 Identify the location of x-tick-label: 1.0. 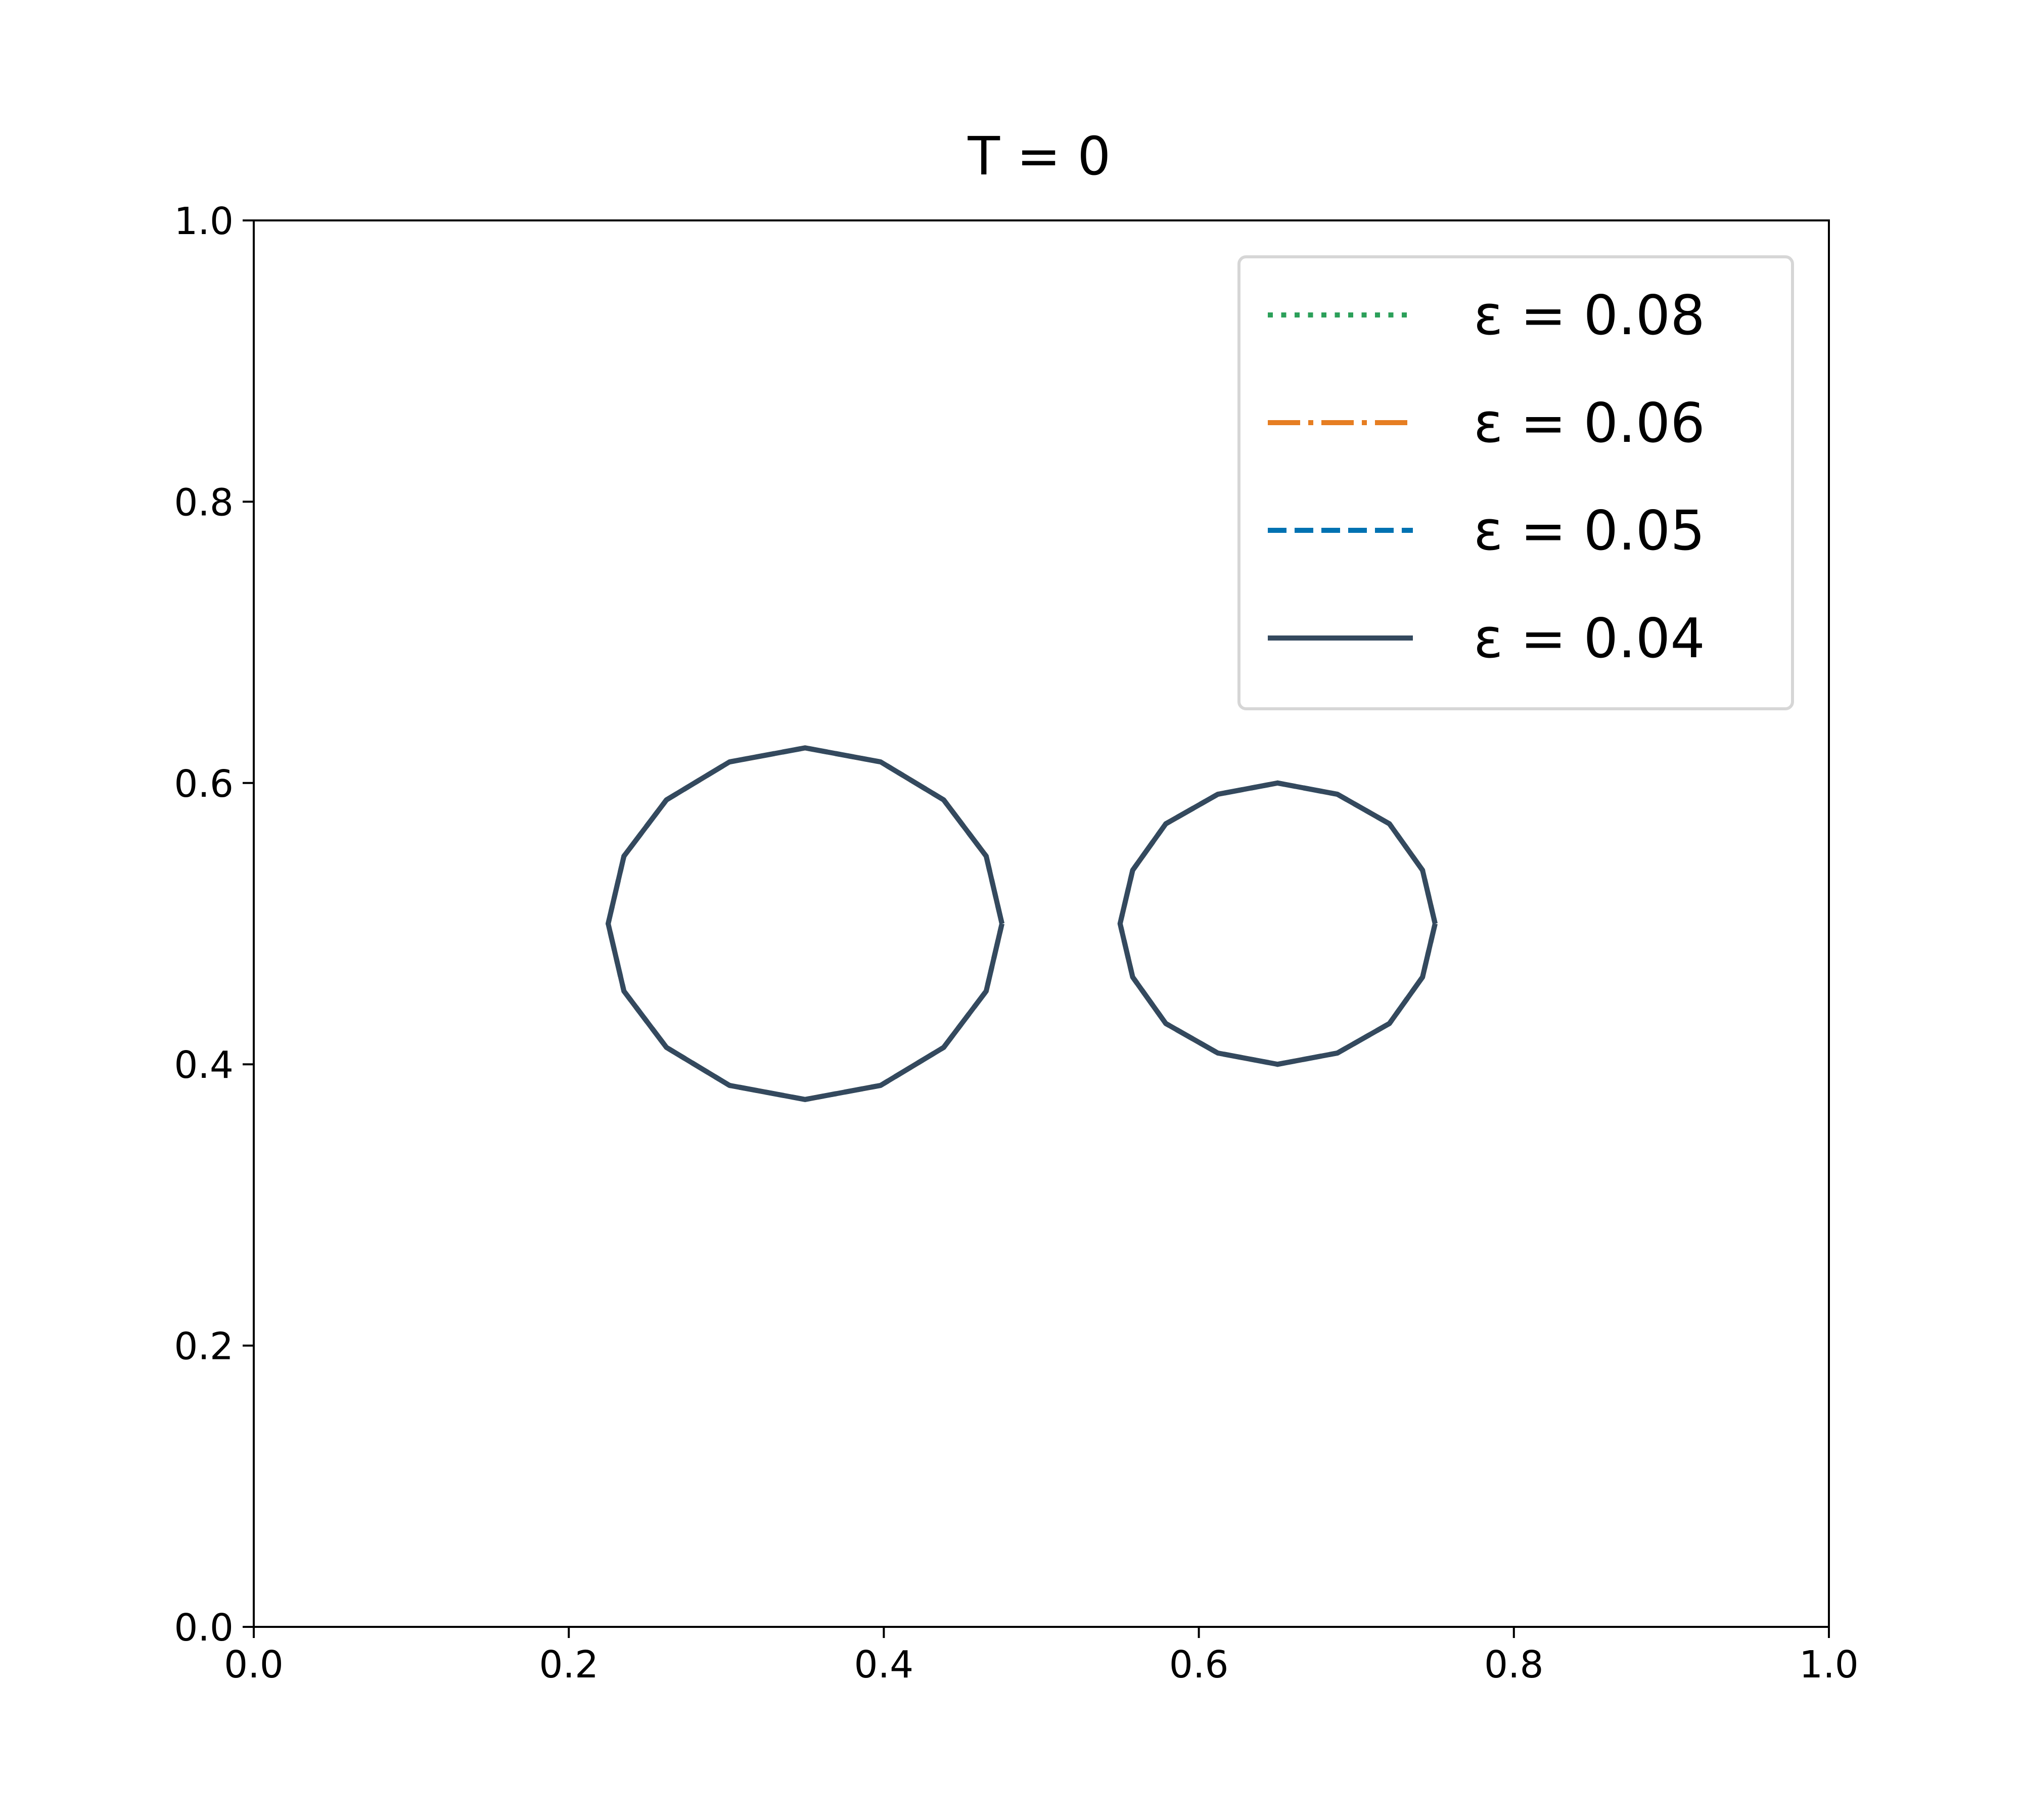
(1829, 1665).